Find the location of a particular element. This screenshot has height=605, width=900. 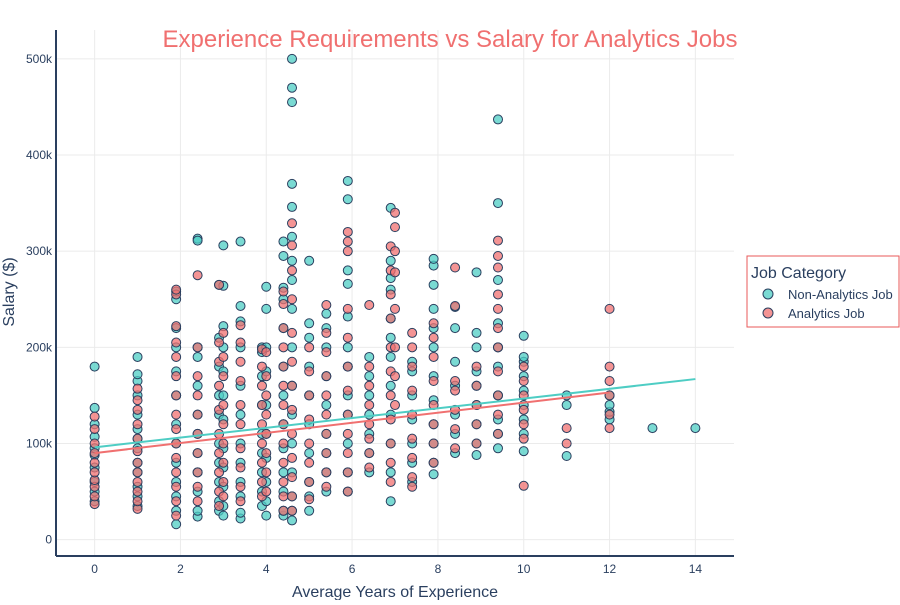

x-tick-label: 12 is located at coordinates (610, 569).